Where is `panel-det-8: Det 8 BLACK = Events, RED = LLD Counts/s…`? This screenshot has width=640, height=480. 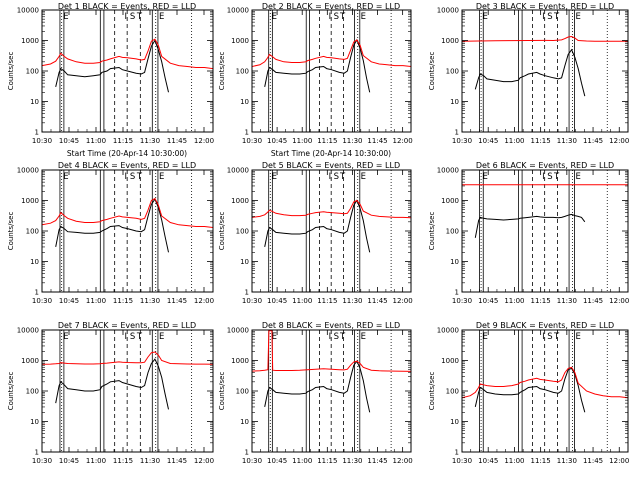 panel-det-8: Det 8 BLACK = Events, RED = LLD Counts/s… is located at coordinates (315, 393).